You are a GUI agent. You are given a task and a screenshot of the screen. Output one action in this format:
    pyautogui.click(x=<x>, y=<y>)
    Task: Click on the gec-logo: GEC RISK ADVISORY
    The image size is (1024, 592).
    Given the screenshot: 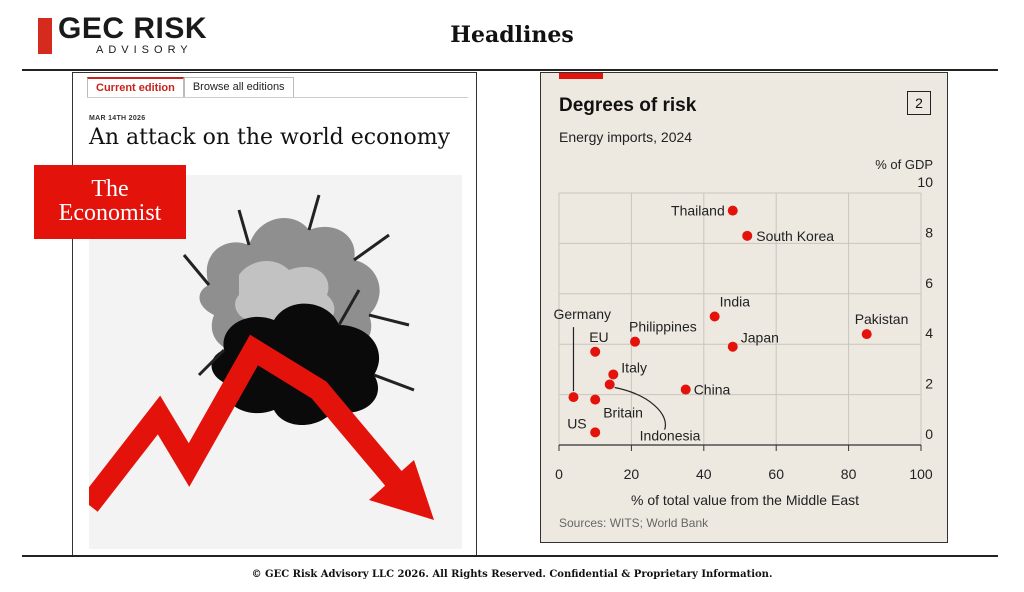 What is the action you would take?
    pyautogui.click(x=128, y=35)
    